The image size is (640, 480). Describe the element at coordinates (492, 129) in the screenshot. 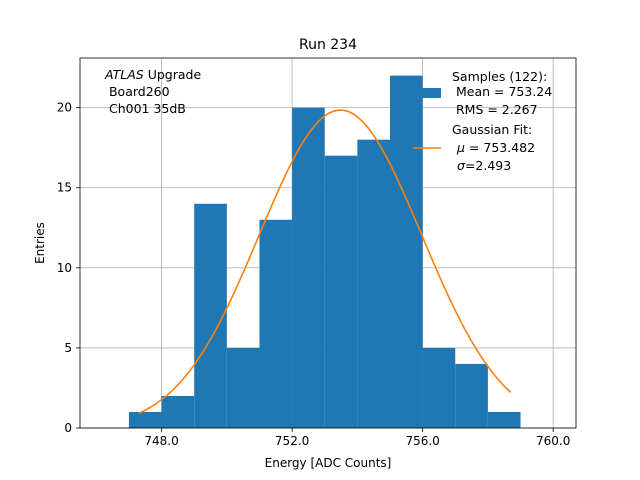

I see `legend-fit-title: Gaussian Fit:` at that location.